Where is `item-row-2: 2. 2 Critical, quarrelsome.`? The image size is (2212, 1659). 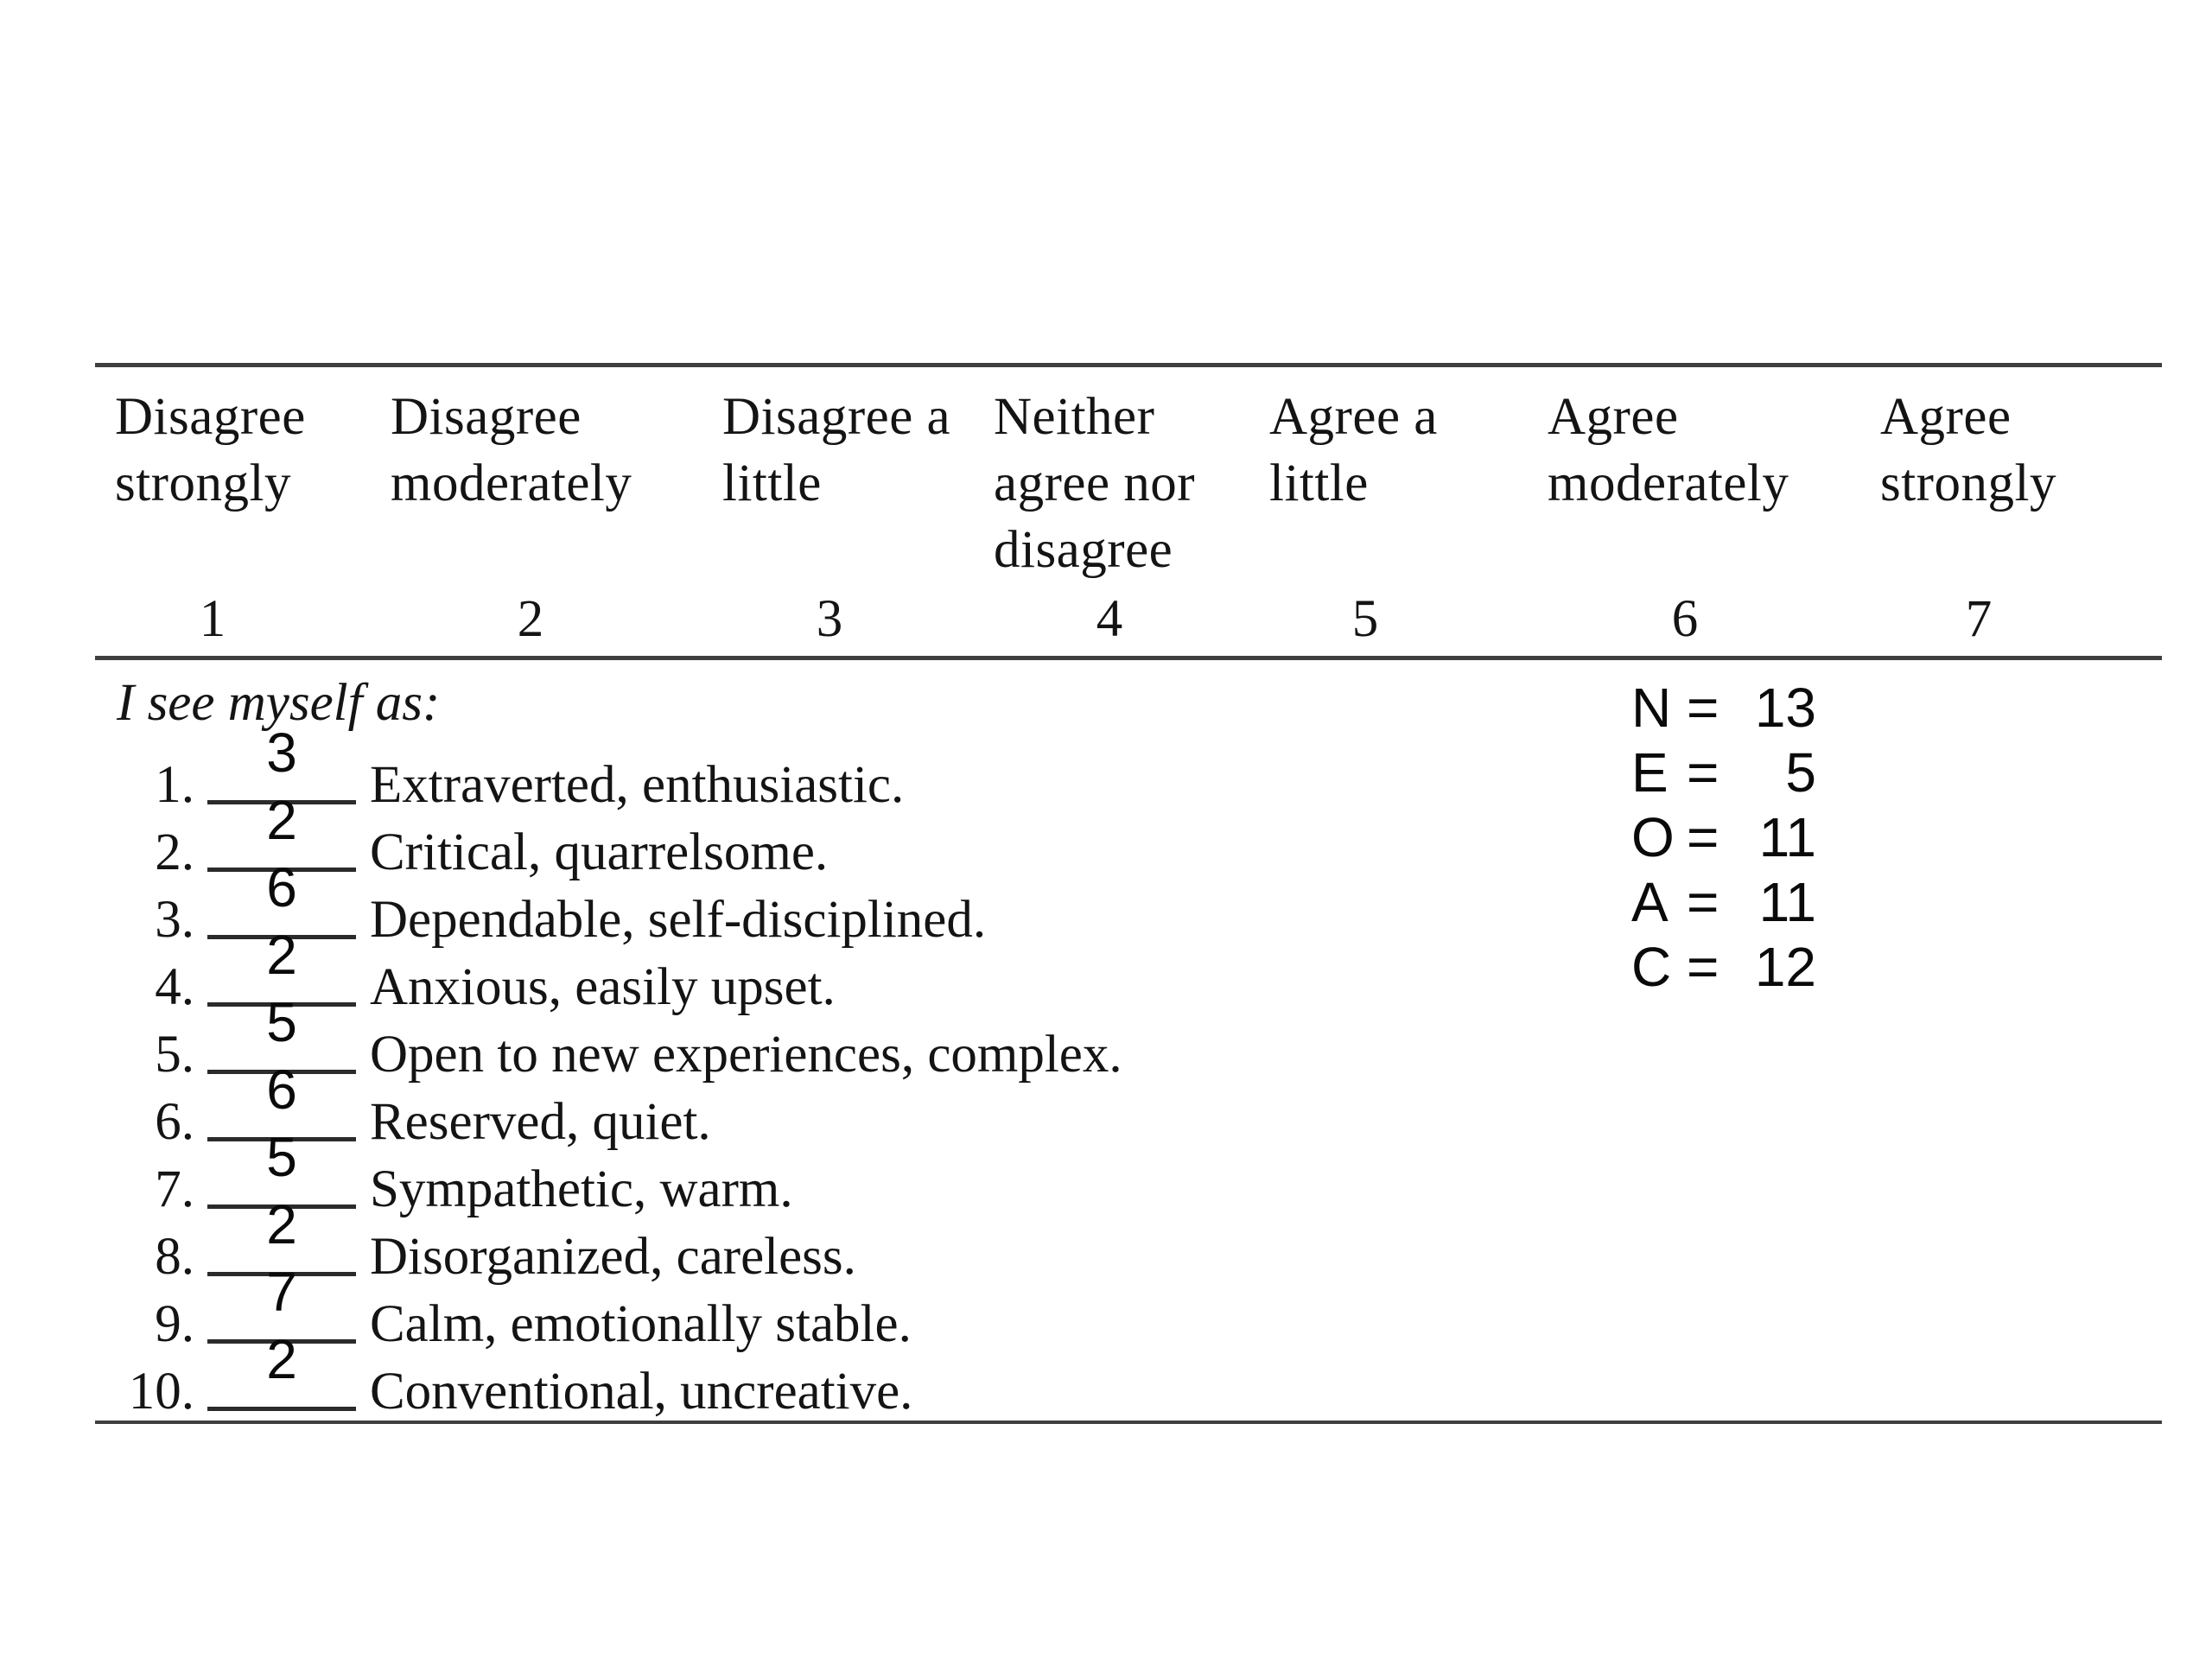
item-row-2: 2. 2 Critical, quarrelsome. is located at coordinates (730, 838).